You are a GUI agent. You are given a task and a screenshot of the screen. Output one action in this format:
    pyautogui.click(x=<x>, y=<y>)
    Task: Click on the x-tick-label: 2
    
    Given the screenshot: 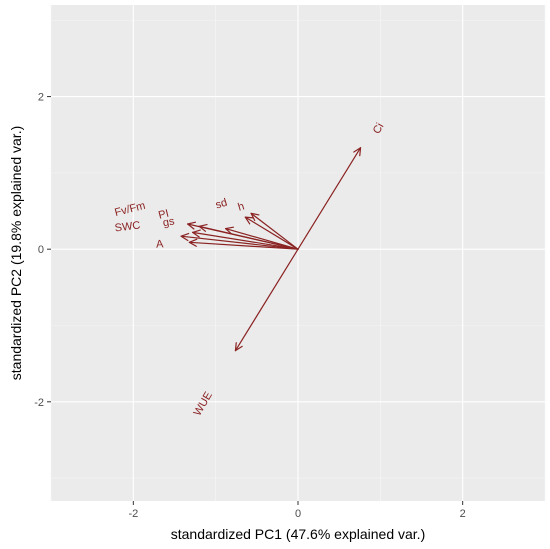 What is the action you would take?
    pyautogui.click(x=463, y=514)
    